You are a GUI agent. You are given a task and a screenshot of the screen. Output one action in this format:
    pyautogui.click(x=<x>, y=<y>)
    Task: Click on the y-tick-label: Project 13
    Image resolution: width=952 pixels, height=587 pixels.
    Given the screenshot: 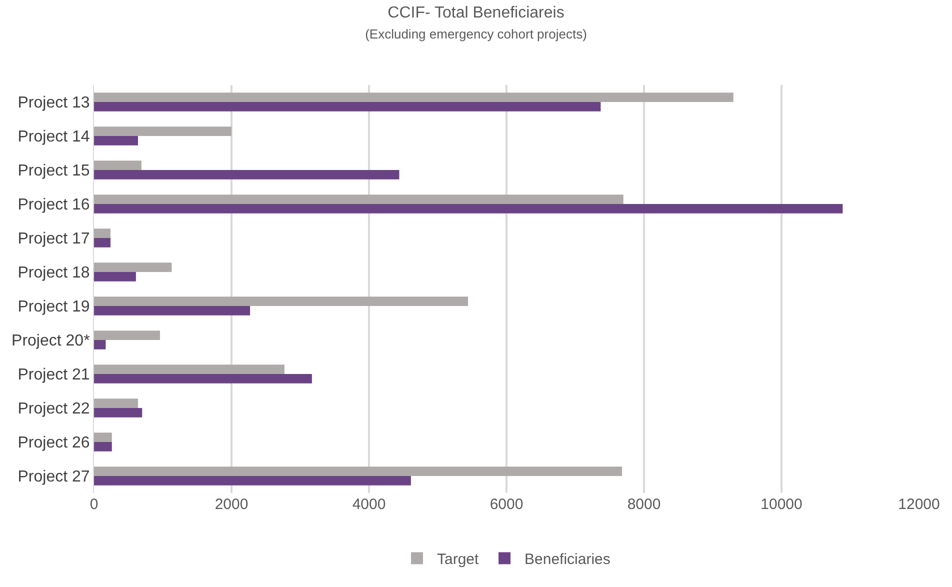 What is the action you would take?
    pyautogui.click(x=54, y=103)
    